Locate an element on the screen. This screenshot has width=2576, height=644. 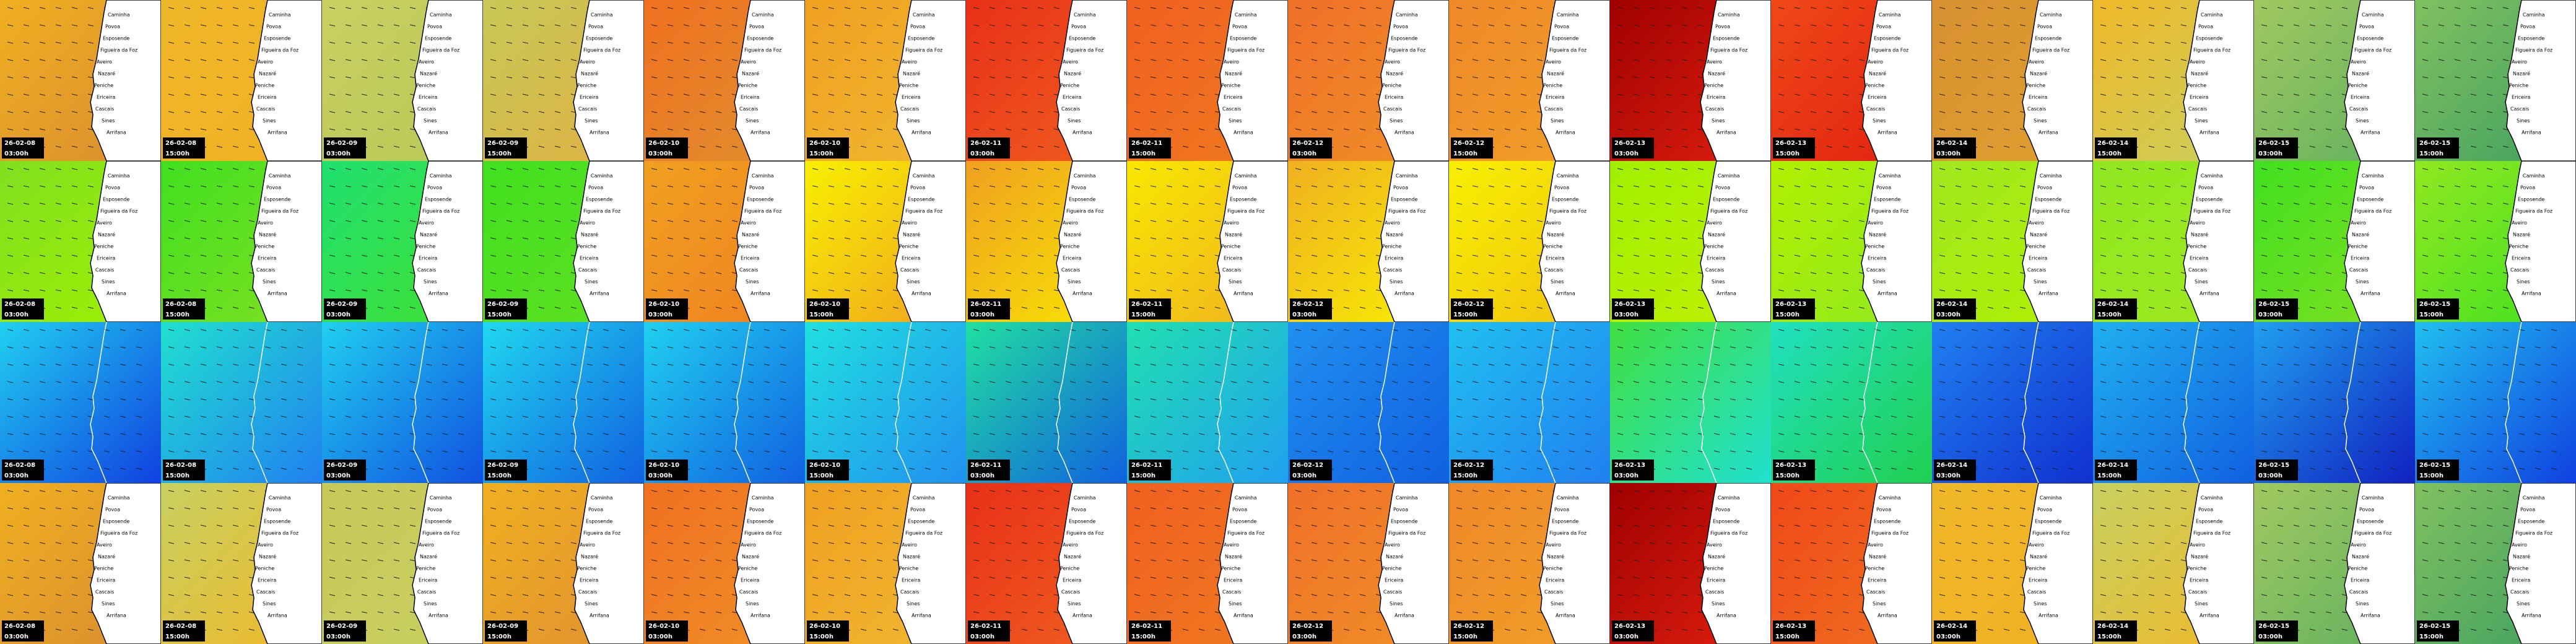
town-label: Povoa is located at coordinates (1239, 510).